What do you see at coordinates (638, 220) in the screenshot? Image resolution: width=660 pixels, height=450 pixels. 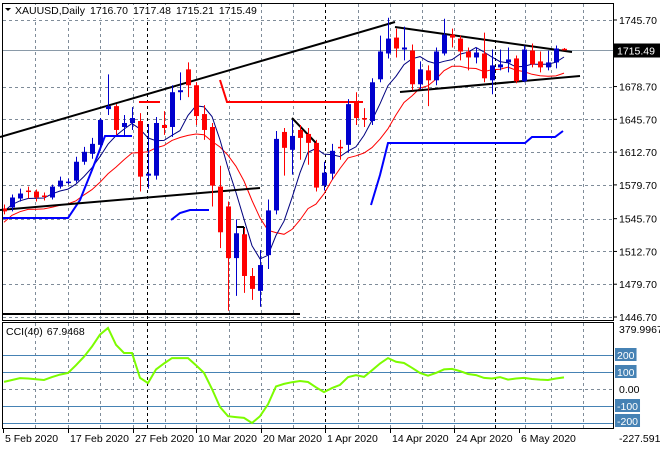 I see `price-label: 1545.70` at bounding box center [638, 220].